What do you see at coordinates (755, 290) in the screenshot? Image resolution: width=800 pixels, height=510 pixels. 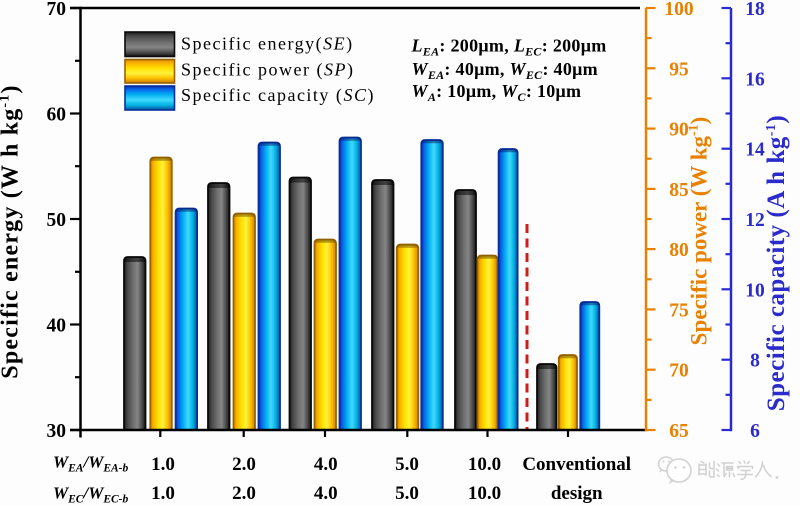 I see `svg-text: 10` at bounding box center [755, 290].